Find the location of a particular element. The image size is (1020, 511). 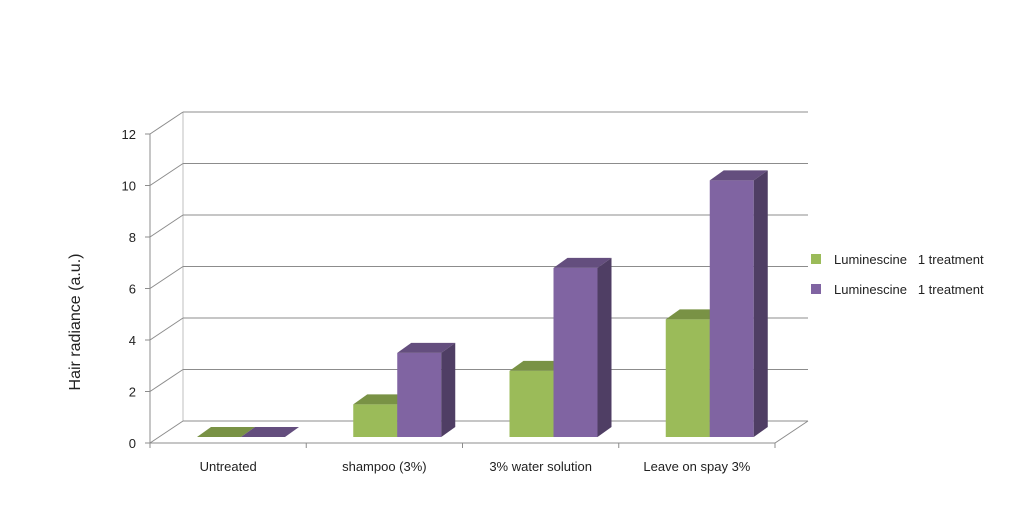

x-tick-label: Untreated is located at coordinates (228, 466).